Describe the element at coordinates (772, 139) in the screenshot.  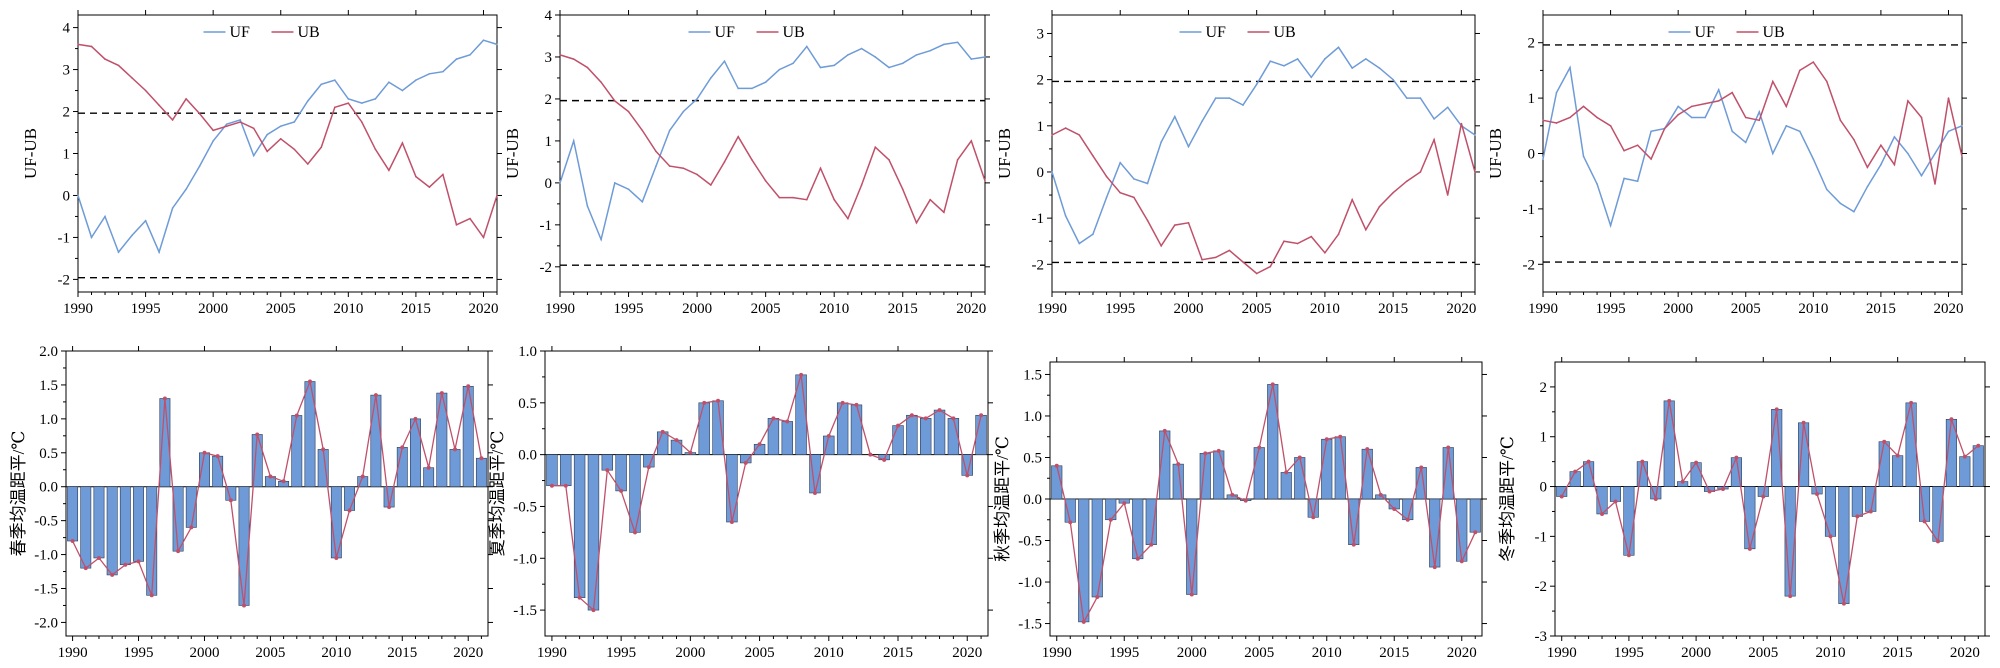
I see `series-ub` at that location.